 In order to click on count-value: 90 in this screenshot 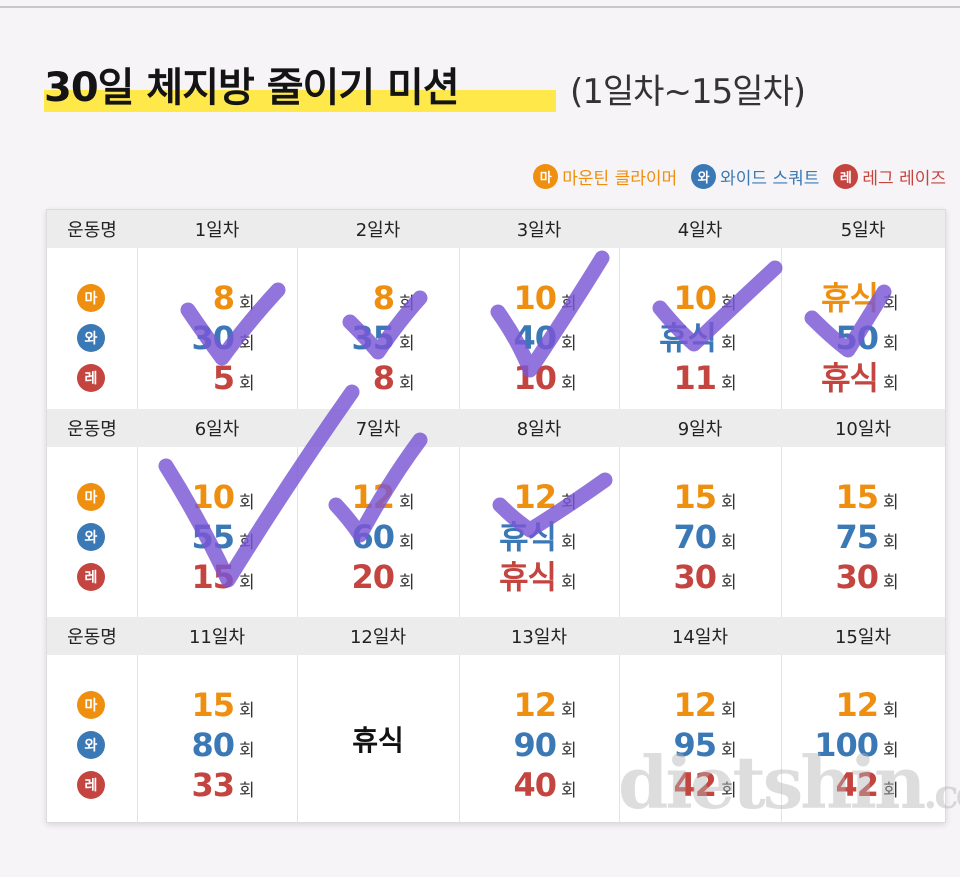, I will do `click(535, 745)`.